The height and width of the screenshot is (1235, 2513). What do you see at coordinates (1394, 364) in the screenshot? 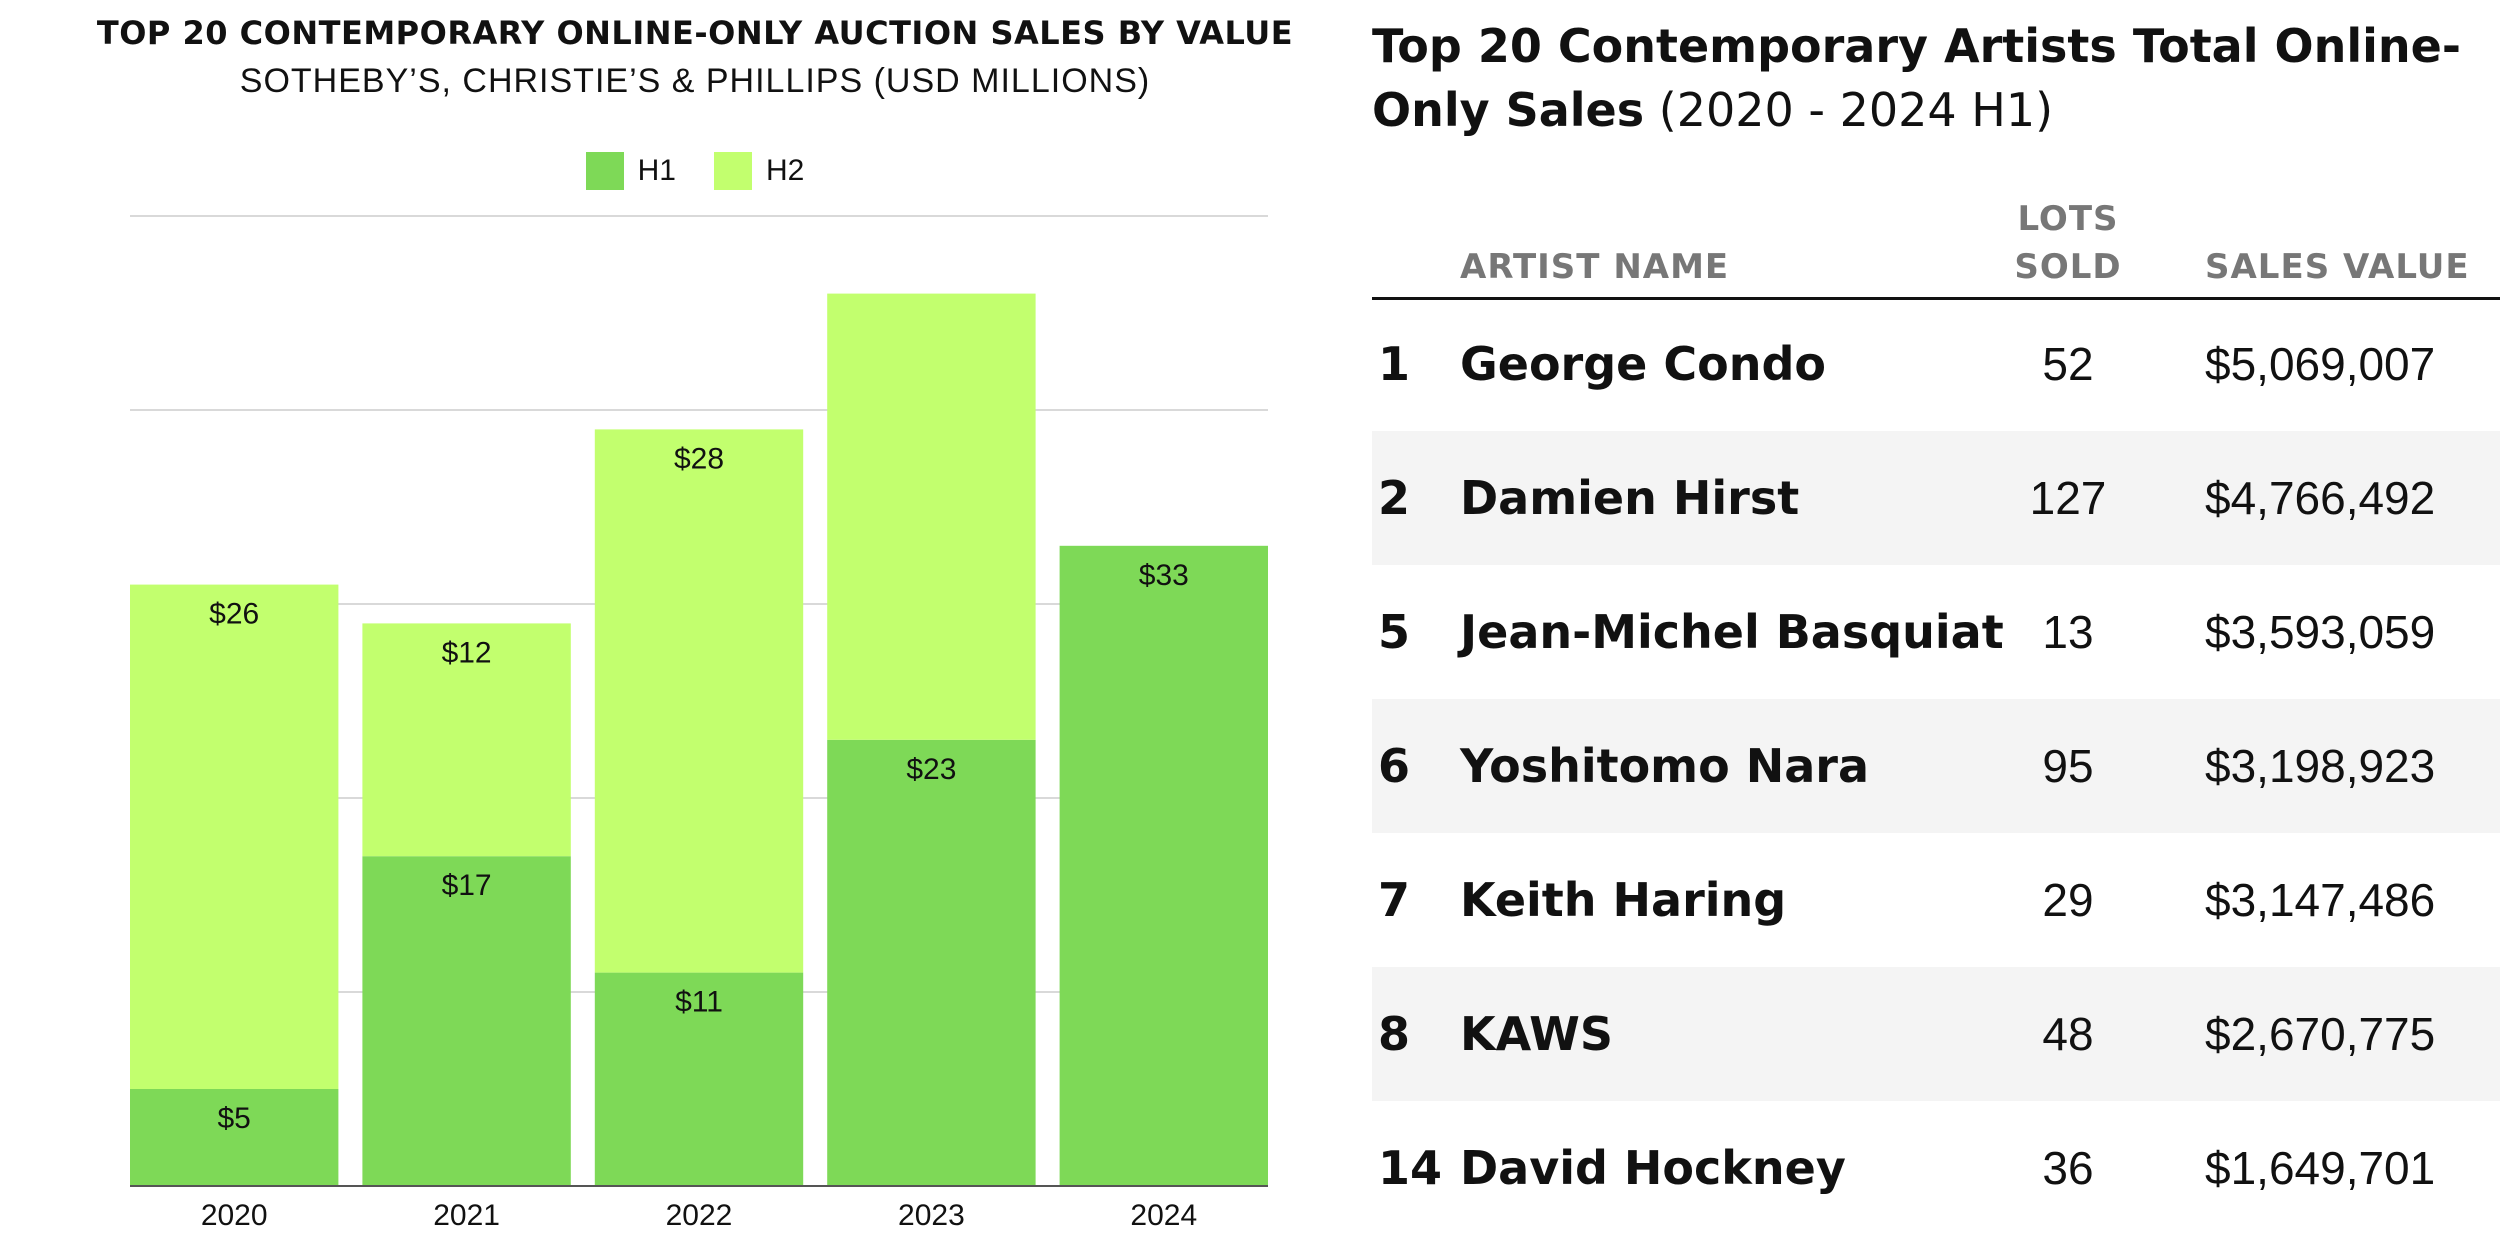
I see `row-rank: 1` at bounding box center [1394, 364].